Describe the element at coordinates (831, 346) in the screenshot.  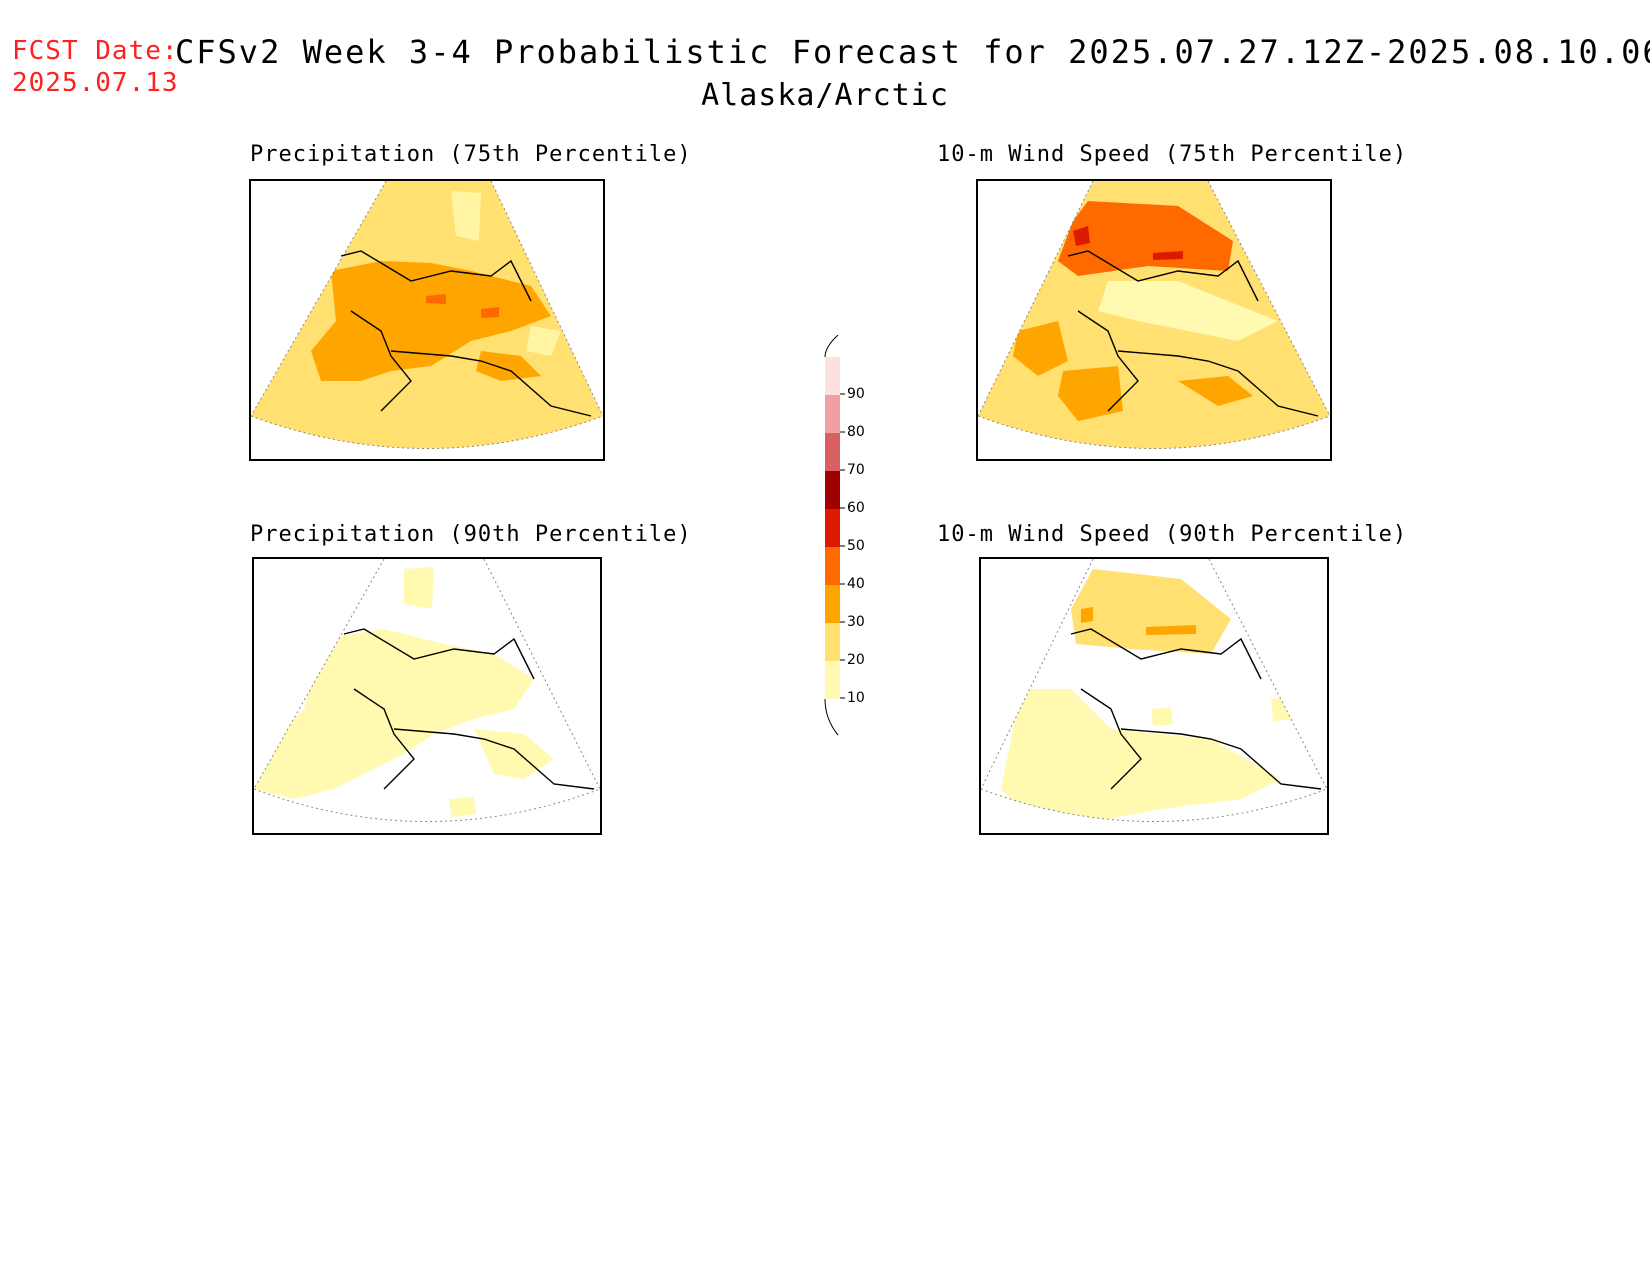
I see `colorbar-top-tip` at that location.